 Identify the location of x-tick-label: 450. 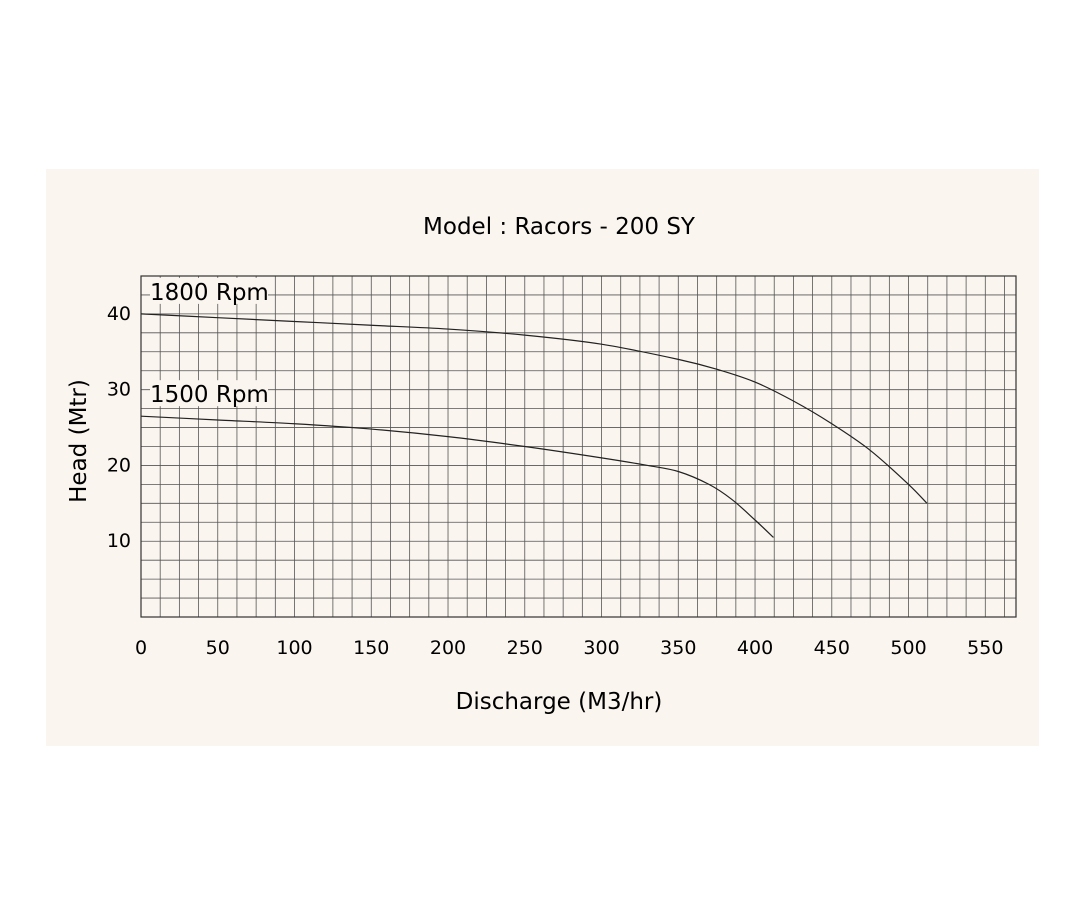
(832, 648).